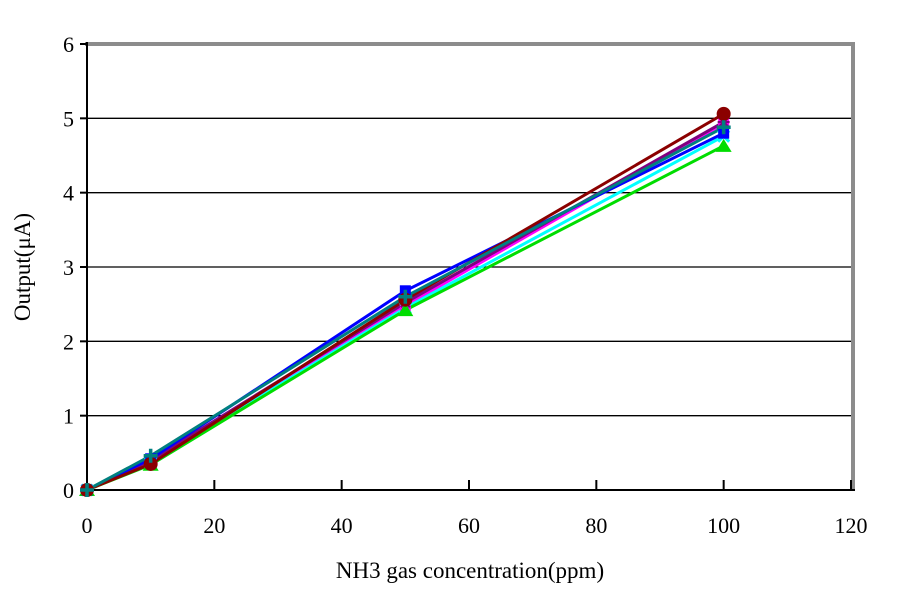 This screenshot has width=913, height=601. Describe the element at coordinates (214, 525) in the screenshot. I see `x-tick-label-20: 20` at that location.